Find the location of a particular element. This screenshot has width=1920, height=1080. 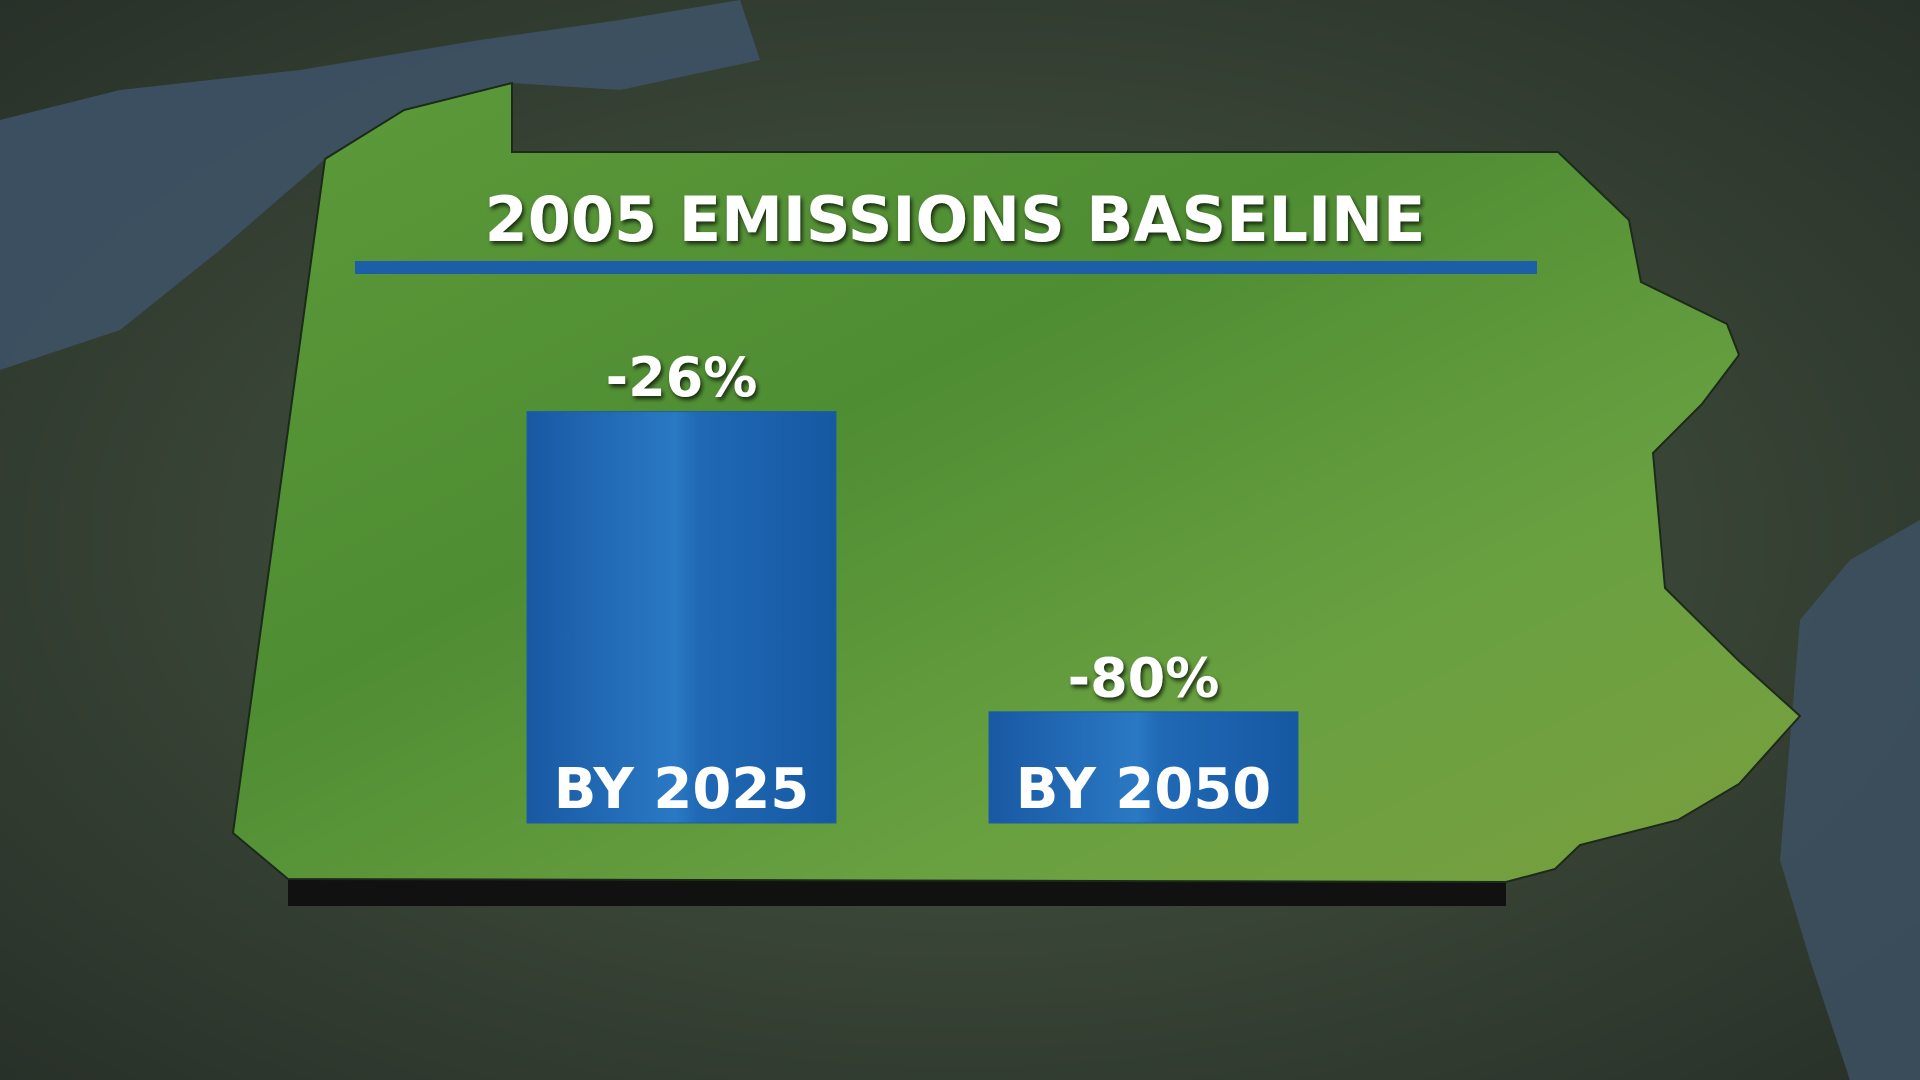

baseline-rule is located at coordinates (946, 267).